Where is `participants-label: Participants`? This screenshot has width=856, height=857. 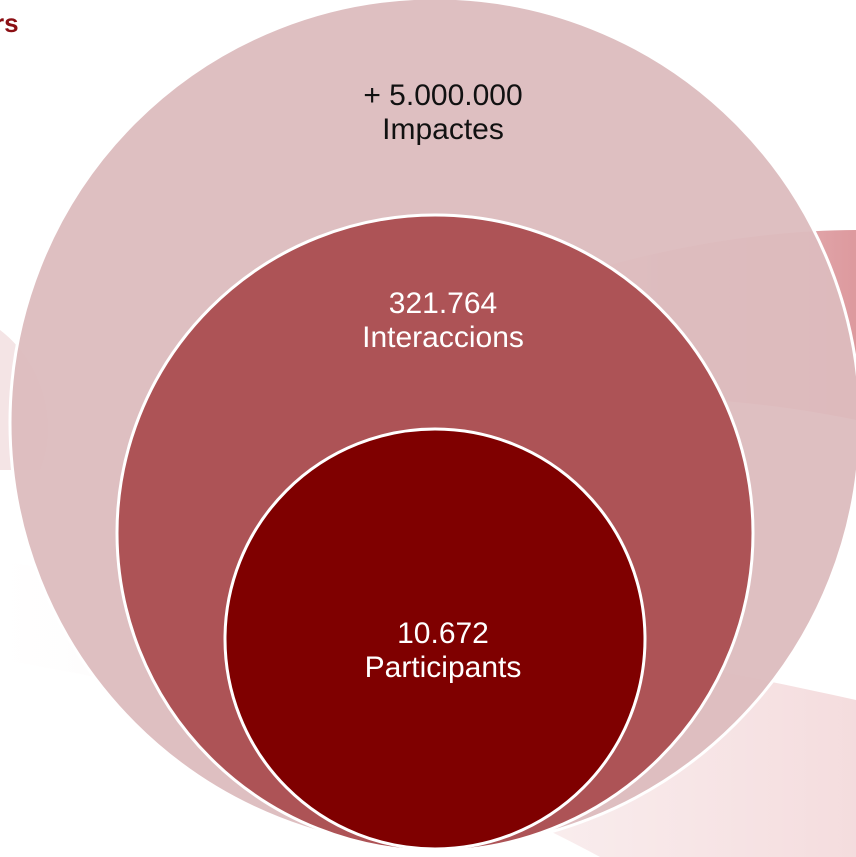 participants-label: Participants is located at coordinates (443, 667).